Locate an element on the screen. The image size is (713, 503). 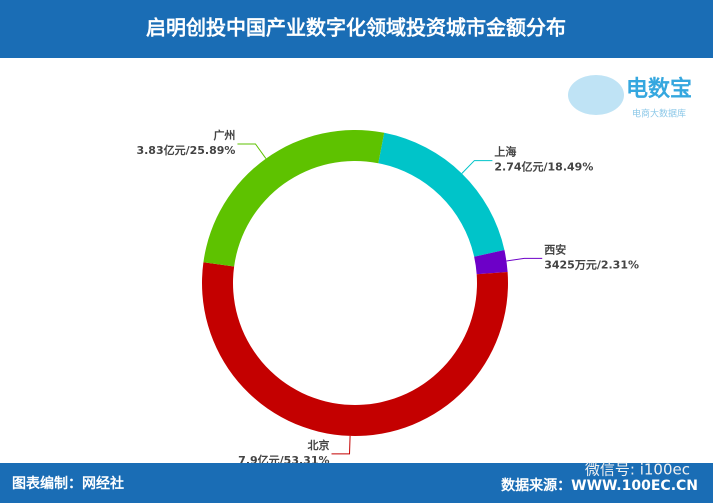
slice-value-label: 3425万元/2.31% is located at coordinates (591, 264).